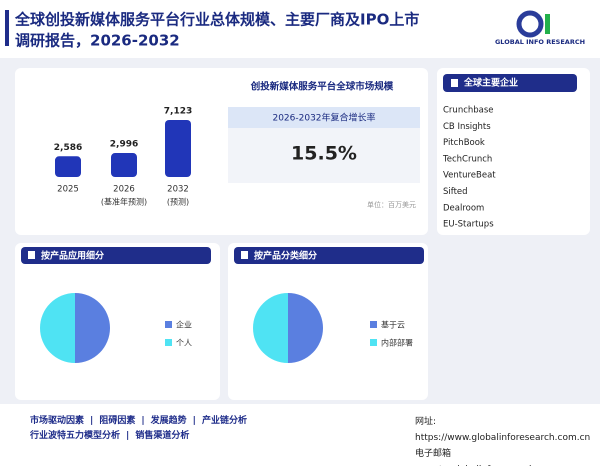 The image size is (600, 466). I want to click on value-label: 2,586, so click(68, 148).